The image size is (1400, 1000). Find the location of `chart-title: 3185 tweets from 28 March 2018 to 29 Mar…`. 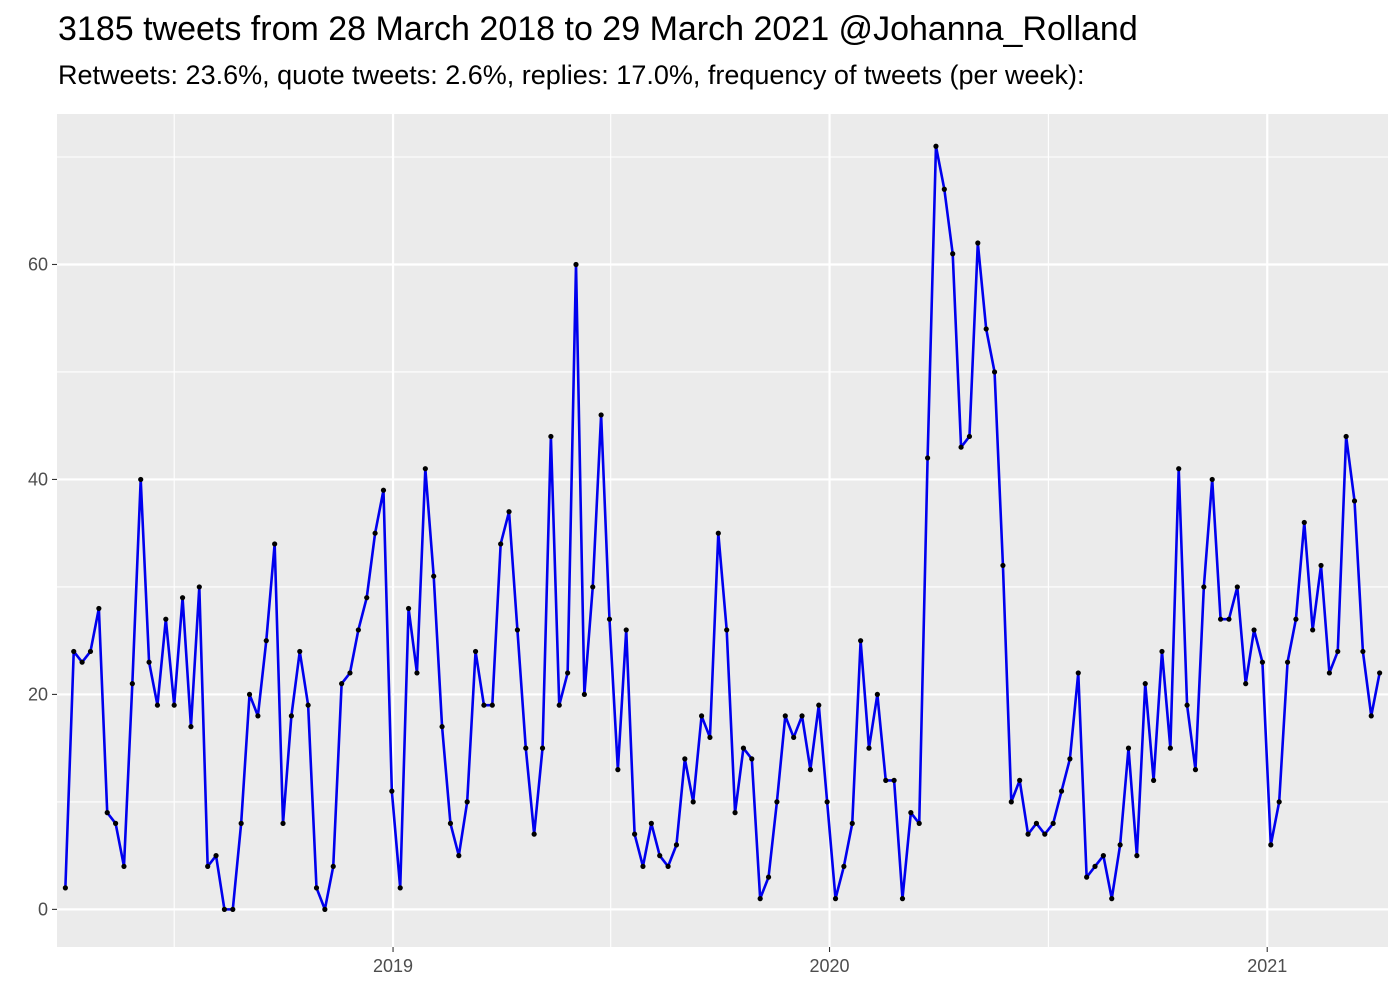

chart-title: 3185 tweets from 28 March 2018 to 29 Mar… is located at coordinates (598, 29).